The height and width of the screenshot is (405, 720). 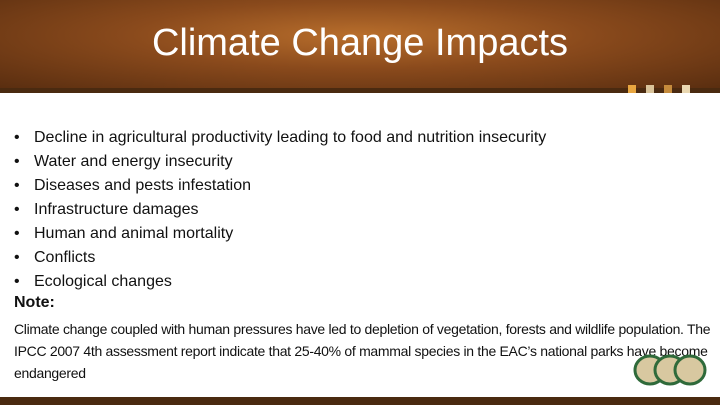 What do you see at coordinates (690, 370) in the screenshot?
I see `logo-circle` at bounding box center [690, 370].